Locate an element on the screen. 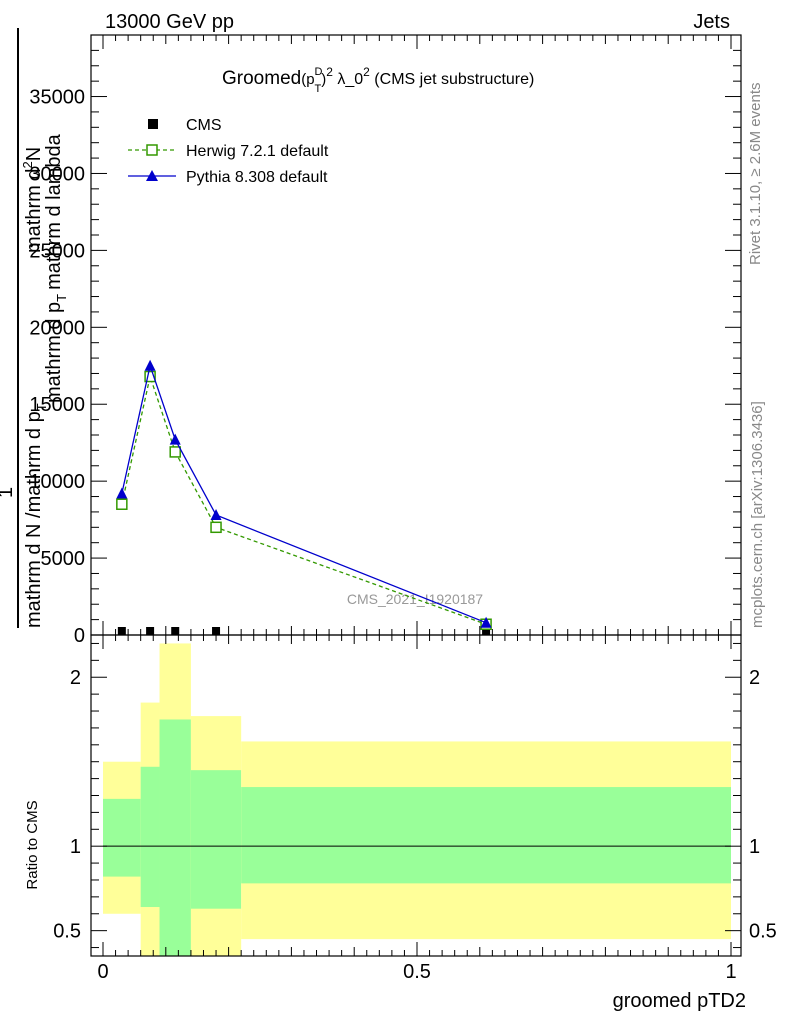  ylabel-numerator-lower: mathrm d pTmathrm d lambda is located at coordinates (56, 268).